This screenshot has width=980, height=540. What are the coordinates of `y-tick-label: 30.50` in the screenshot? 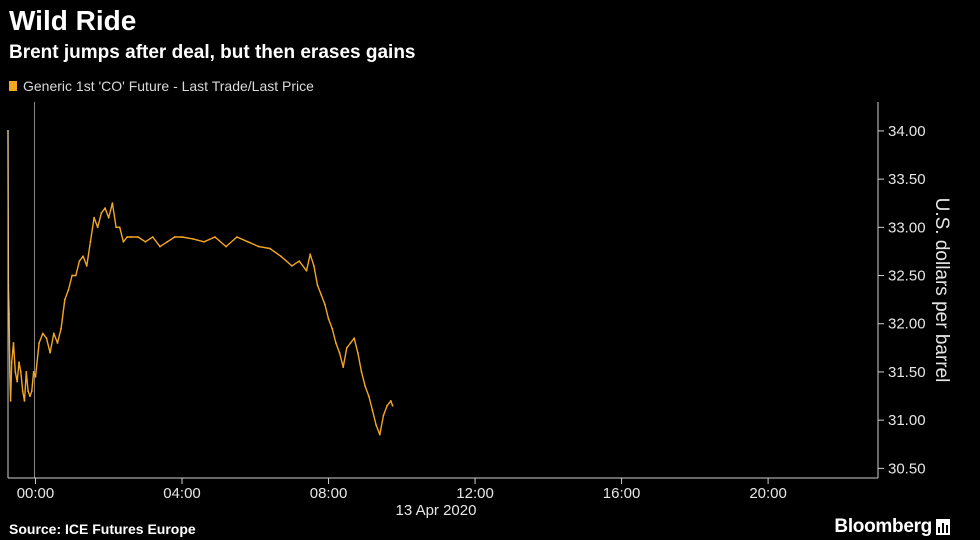 It's located at (907, 468).